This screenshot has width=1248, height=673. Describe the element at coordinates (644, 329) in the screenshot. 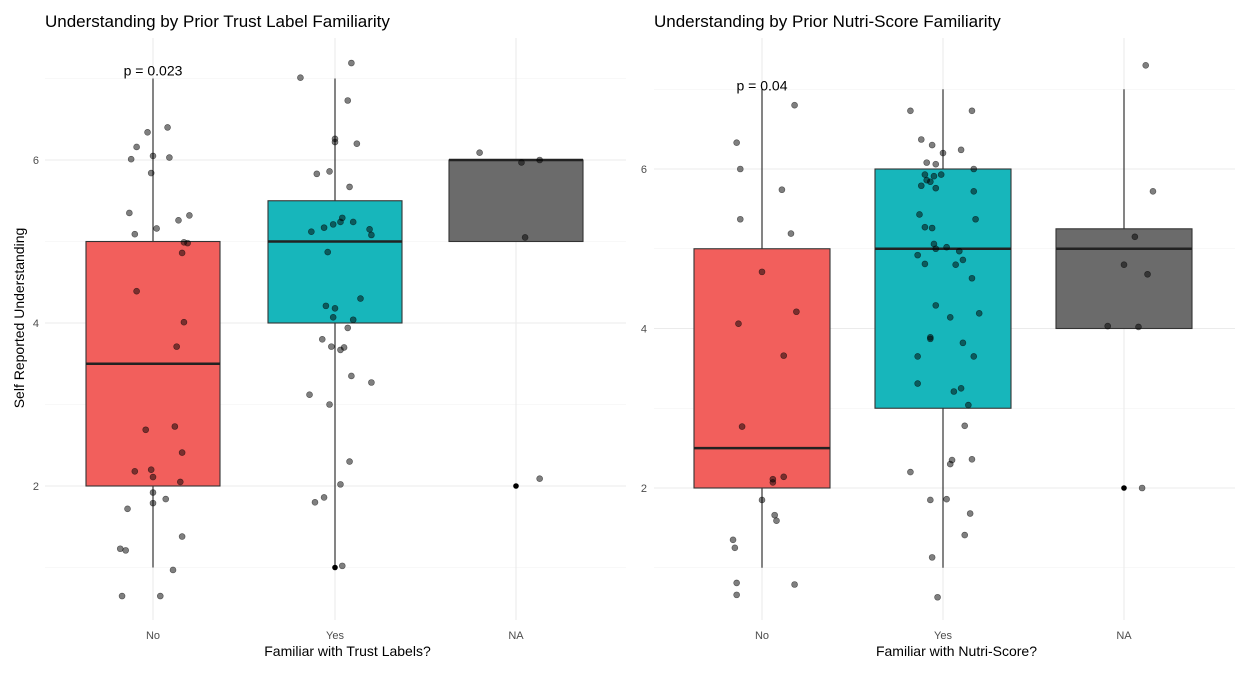

I see `y-ticks: 2 4 6` at that location.